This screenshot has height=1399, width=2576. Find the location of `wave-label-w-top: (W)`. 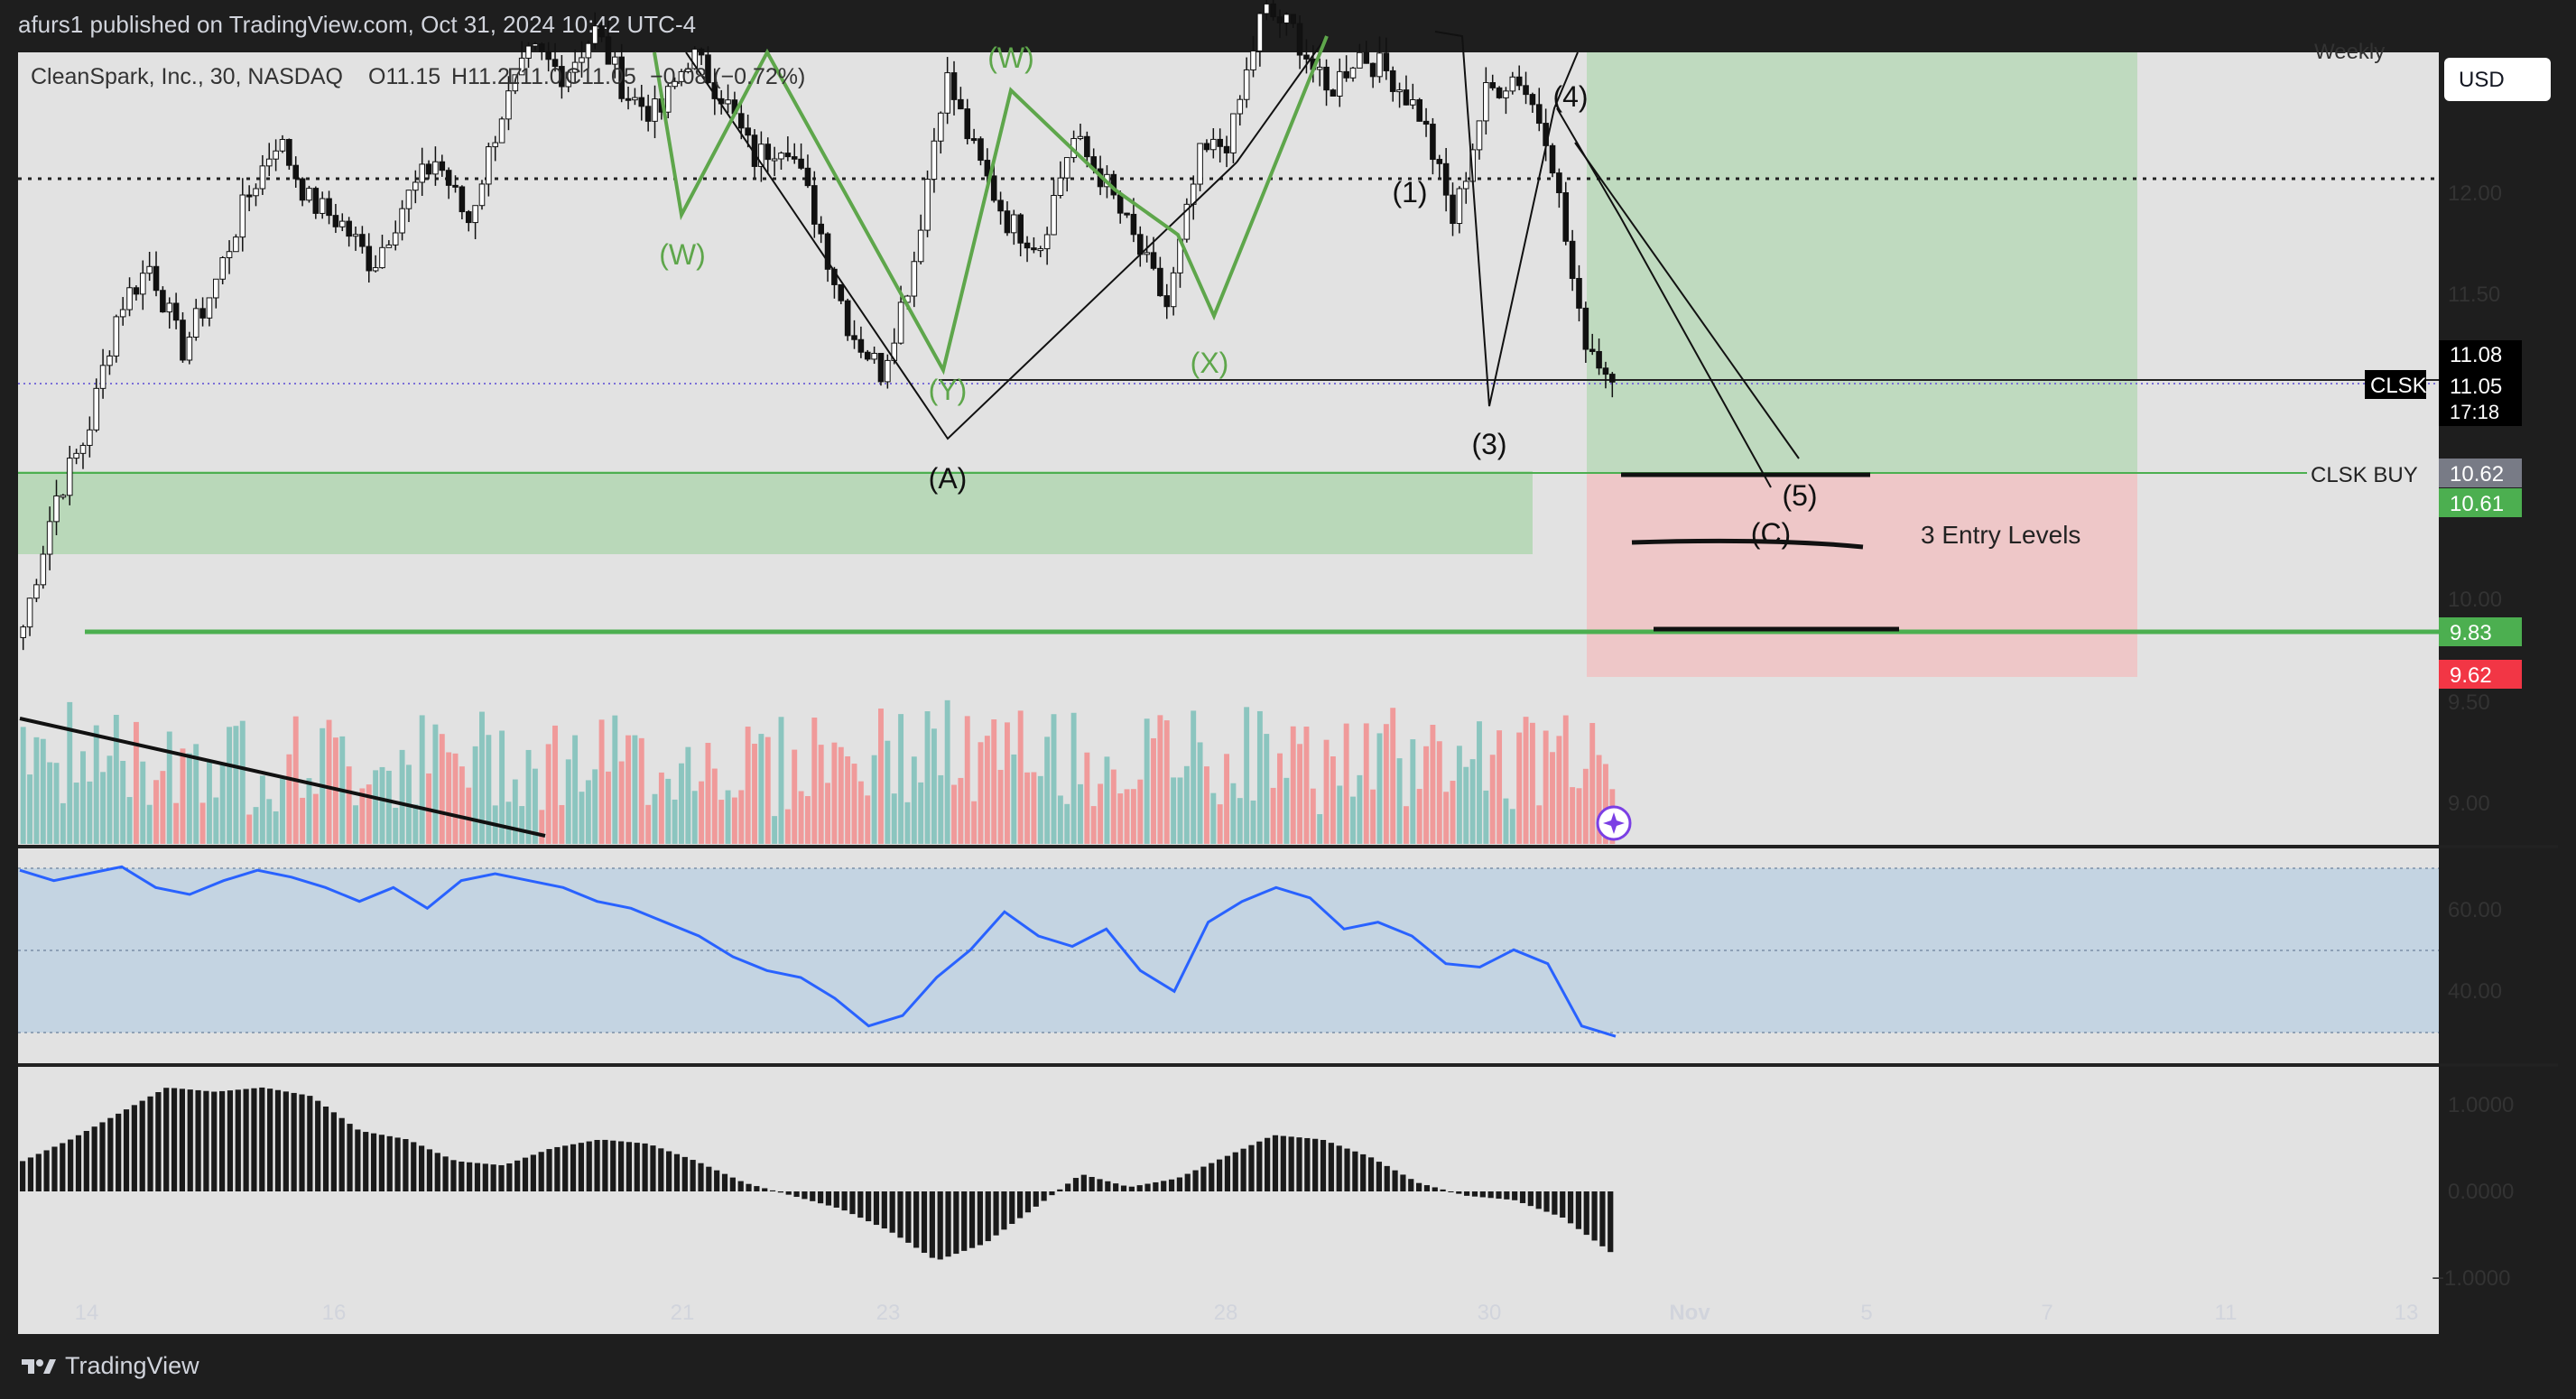

wave-label-w-top: (W) is located at coordinates (1010, 58).